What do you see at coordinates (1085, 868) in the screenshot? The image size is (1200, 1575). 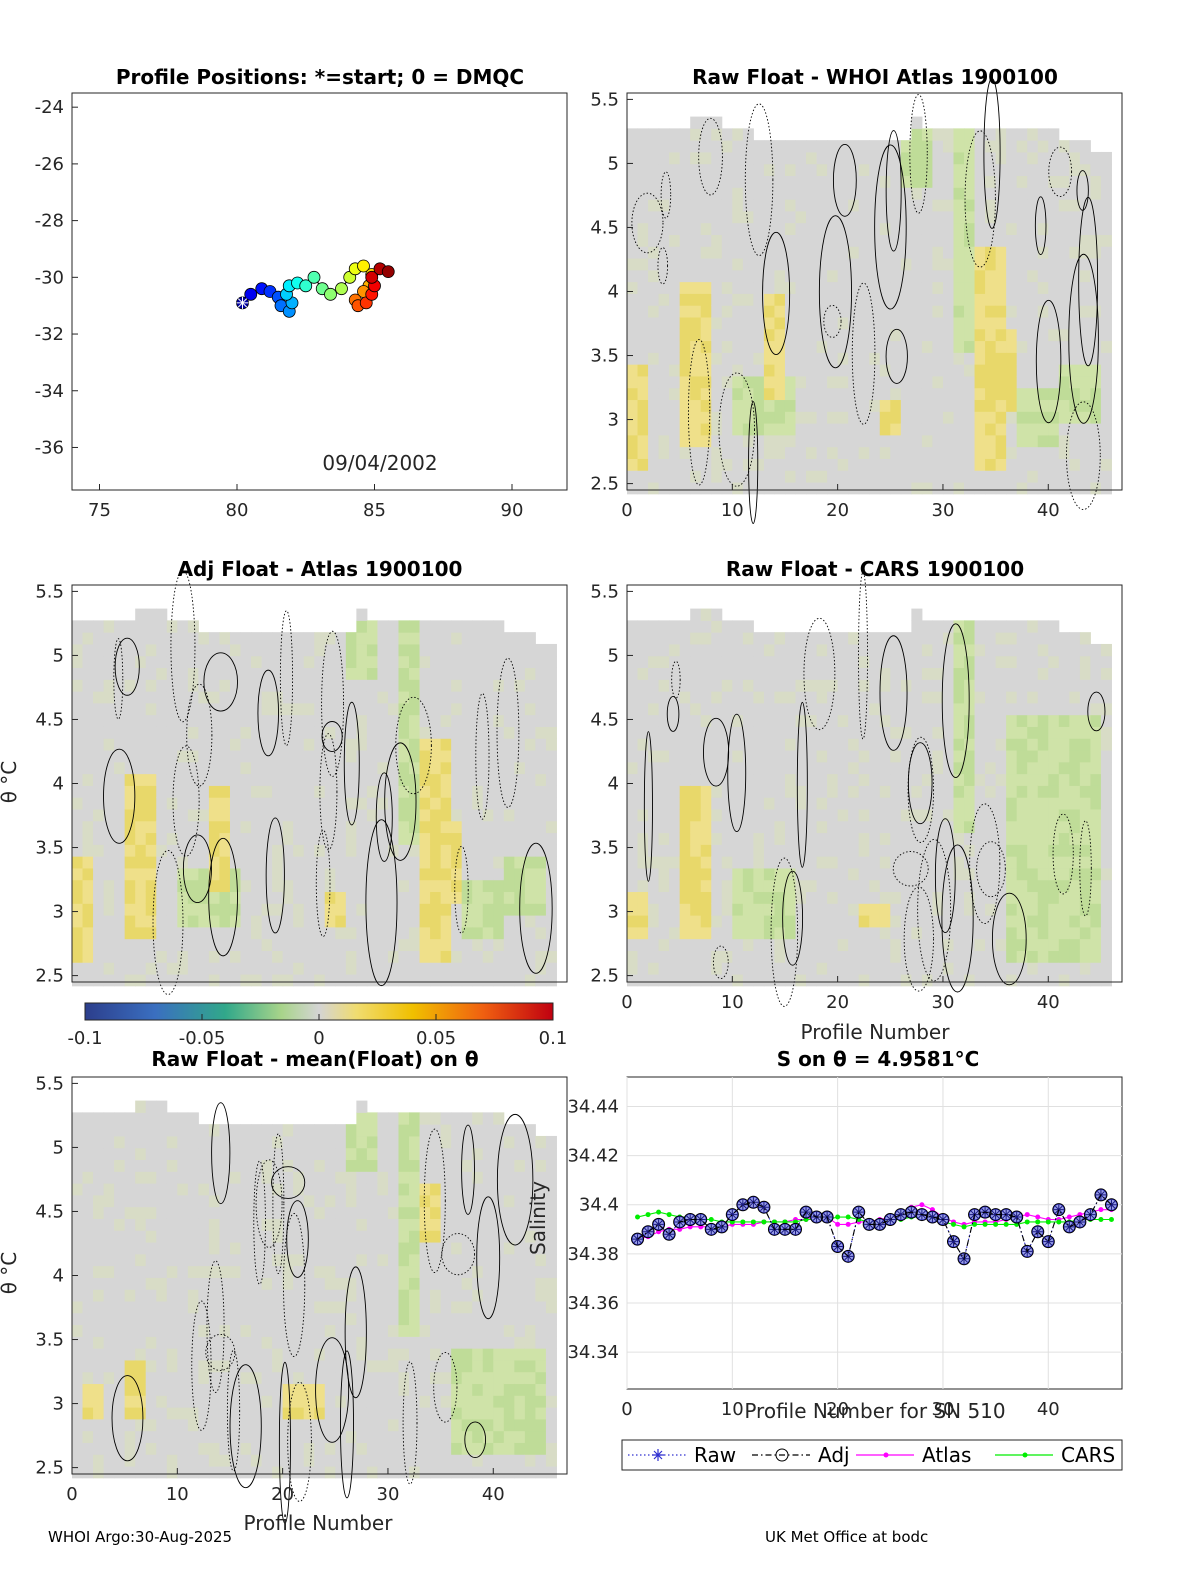 I see `contour-line` at bounding box center [1085, 868].